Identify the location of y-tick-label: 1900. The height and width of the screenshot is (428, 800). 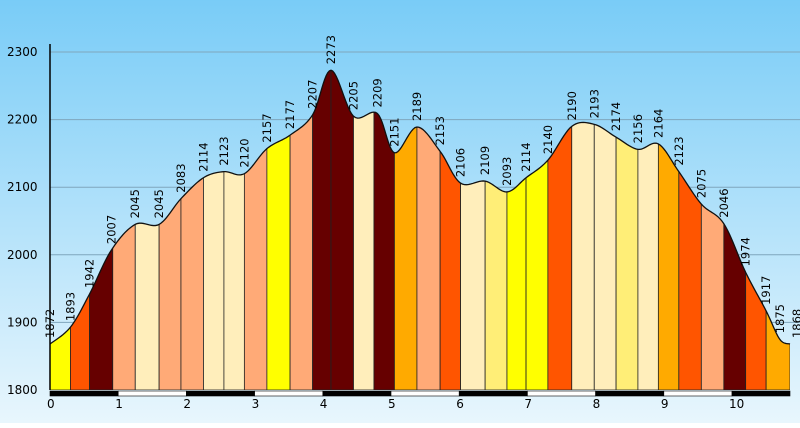
(22, 322).